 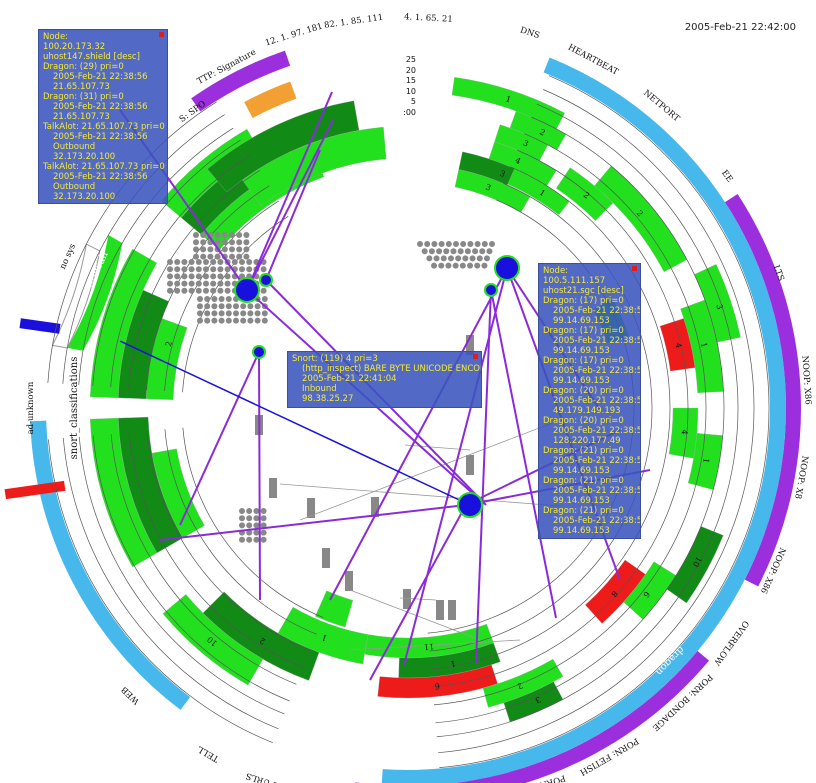 I want to click on scale-label: 20, so click(x=410, y=70).